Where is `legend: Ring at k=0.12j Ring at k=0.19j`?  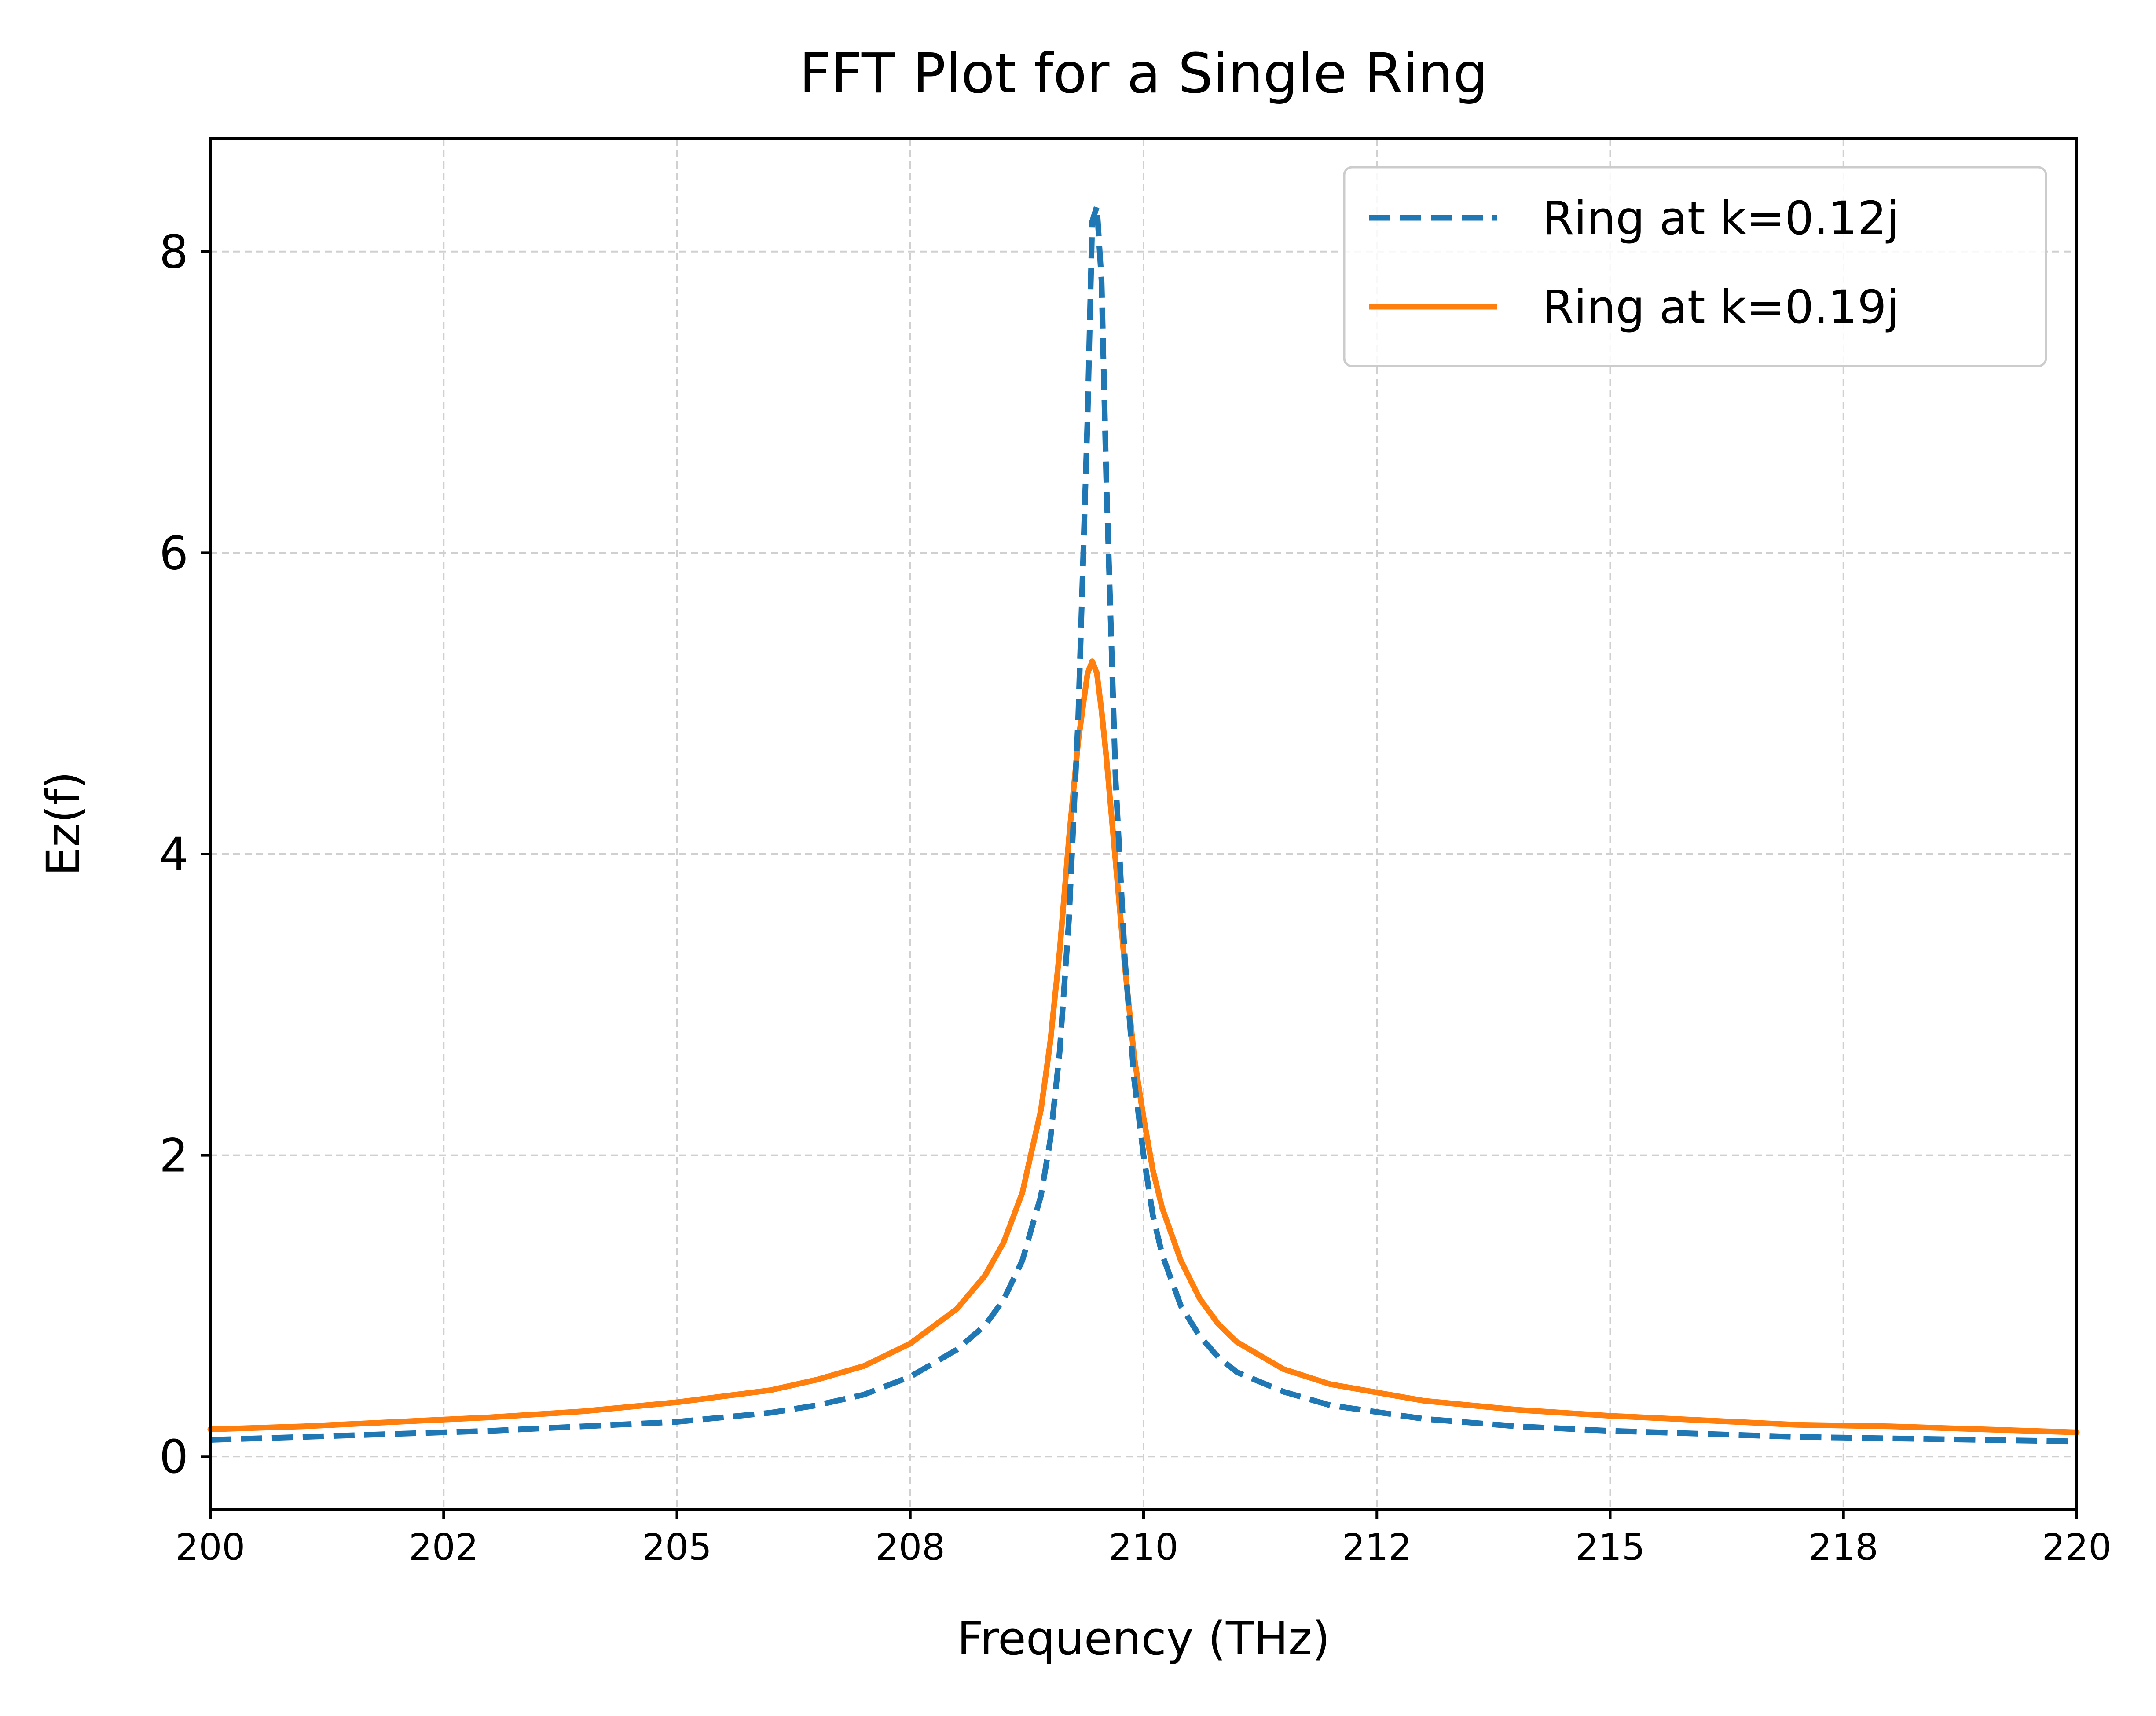
legend: Ring at k=0.12j Ring at k=0.19j is located at coordinates (1695, 267).